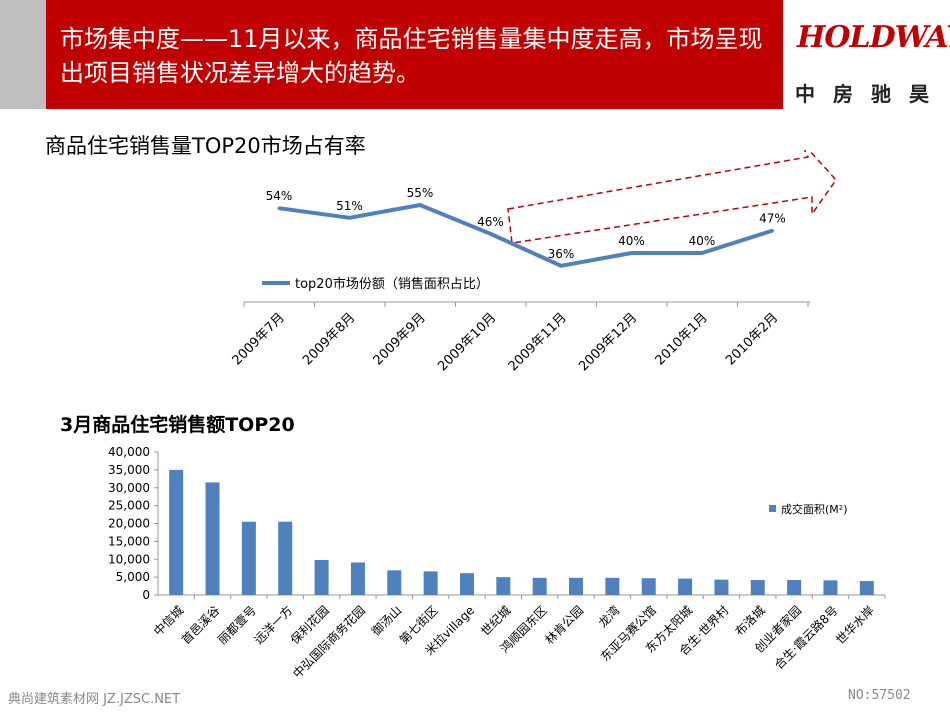 The image size is (950, 712). Describe the element at coordinates (772, 219) in the screenshot. I see `data-label: 47%` at that location.